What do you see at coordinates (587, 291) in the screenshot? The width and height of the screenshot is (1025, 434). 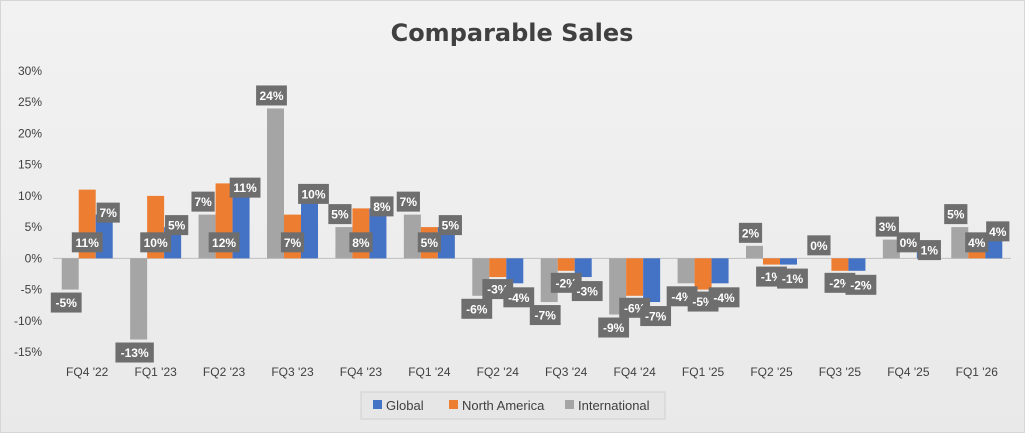 I see `data-label: -3%` at bounding box center [587, 291].